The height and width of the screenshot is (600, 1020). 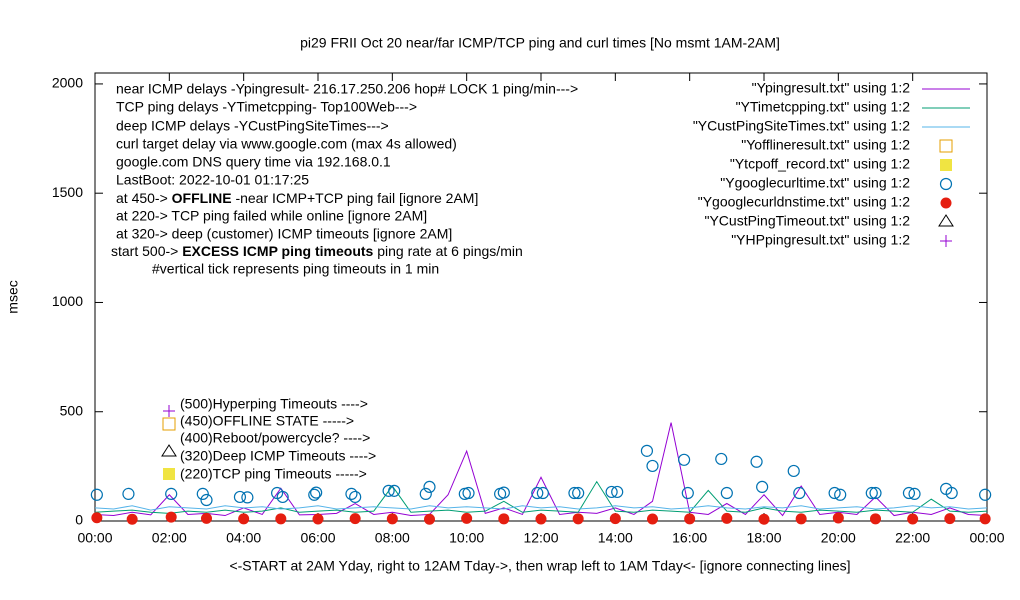 I want to click on legend-label: "Ypingresult.txt" using 1:2, so click(x=831, y=88).